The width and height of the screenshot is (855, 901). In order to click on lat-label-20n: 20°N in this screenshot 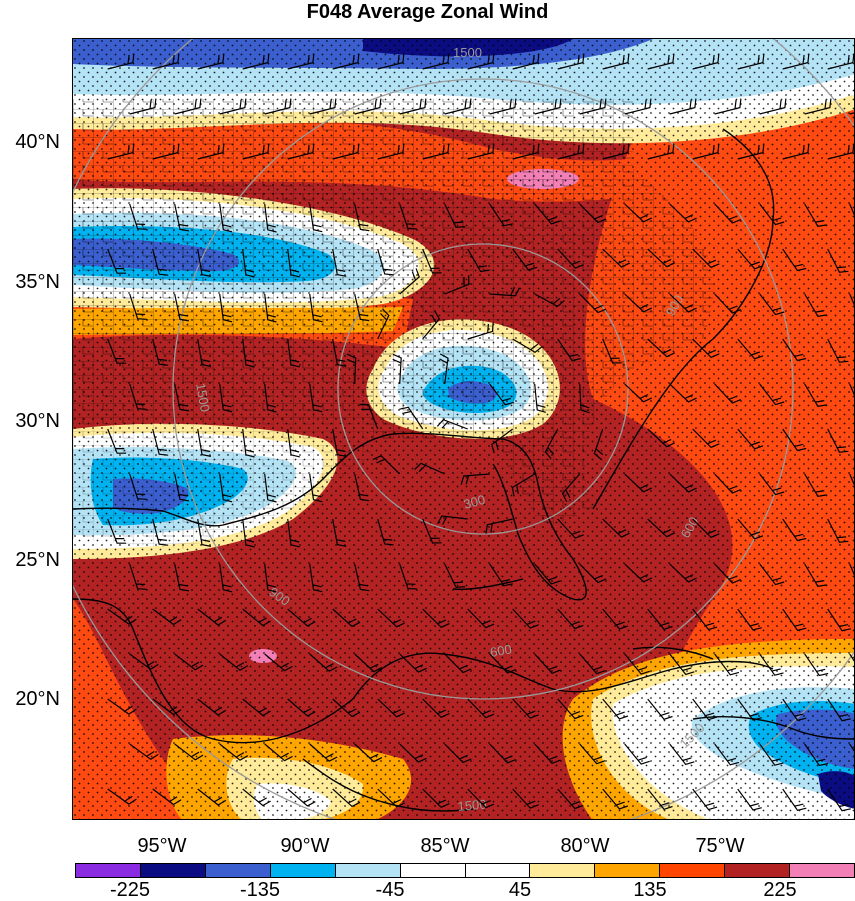, I will do `click(37, 699)`.